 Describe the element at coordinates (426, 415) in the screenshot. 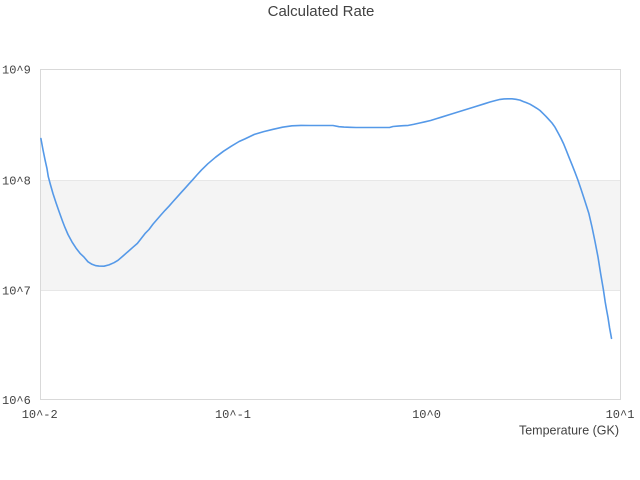

I see `svg-text: 10^0` at that location.